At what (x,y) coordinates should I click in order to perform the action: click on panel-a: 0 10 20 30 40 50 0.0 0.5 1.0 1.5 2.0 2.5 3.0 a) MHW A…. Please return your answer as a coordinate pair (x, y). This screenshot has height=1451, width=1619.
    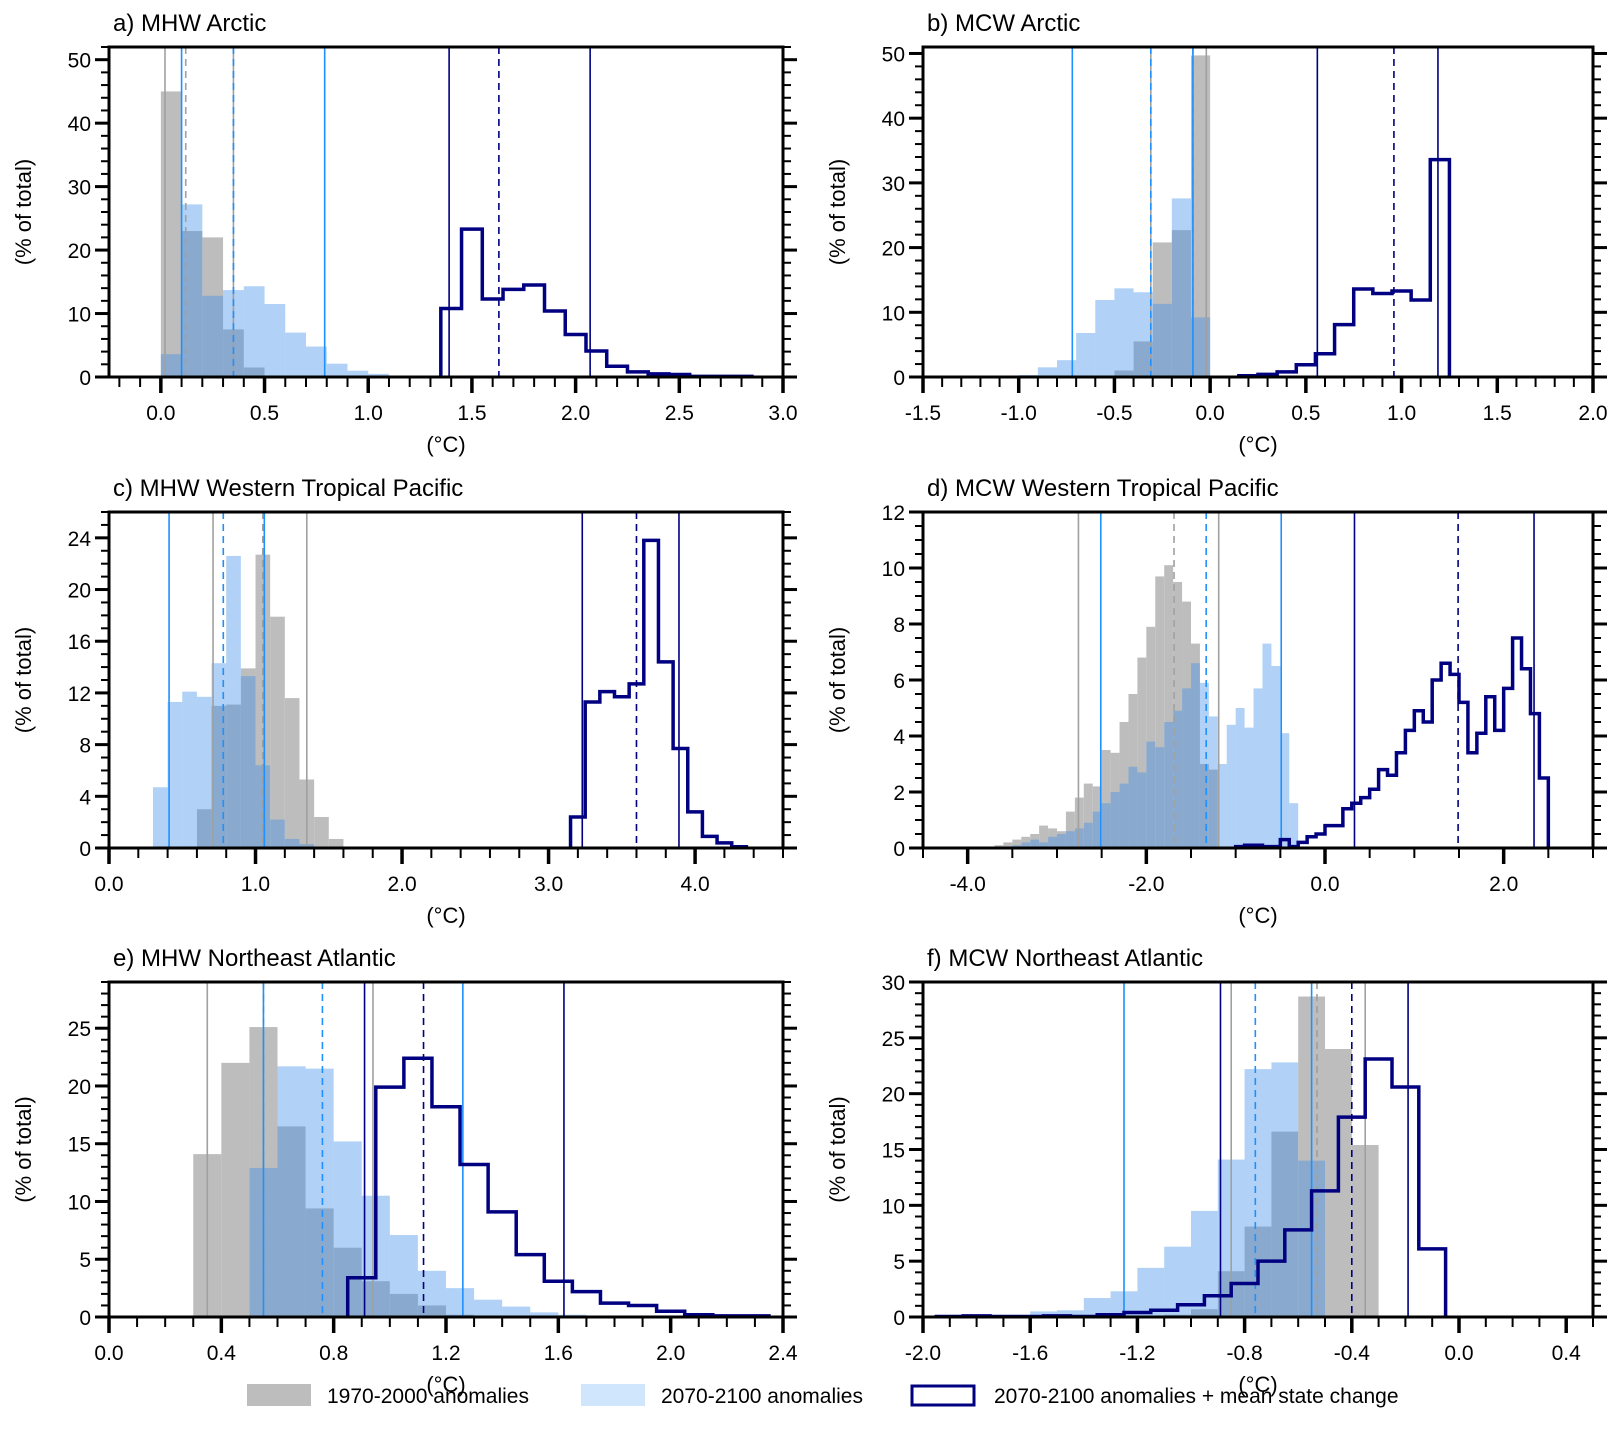
    Looking at the image, I should click on (404, 233).